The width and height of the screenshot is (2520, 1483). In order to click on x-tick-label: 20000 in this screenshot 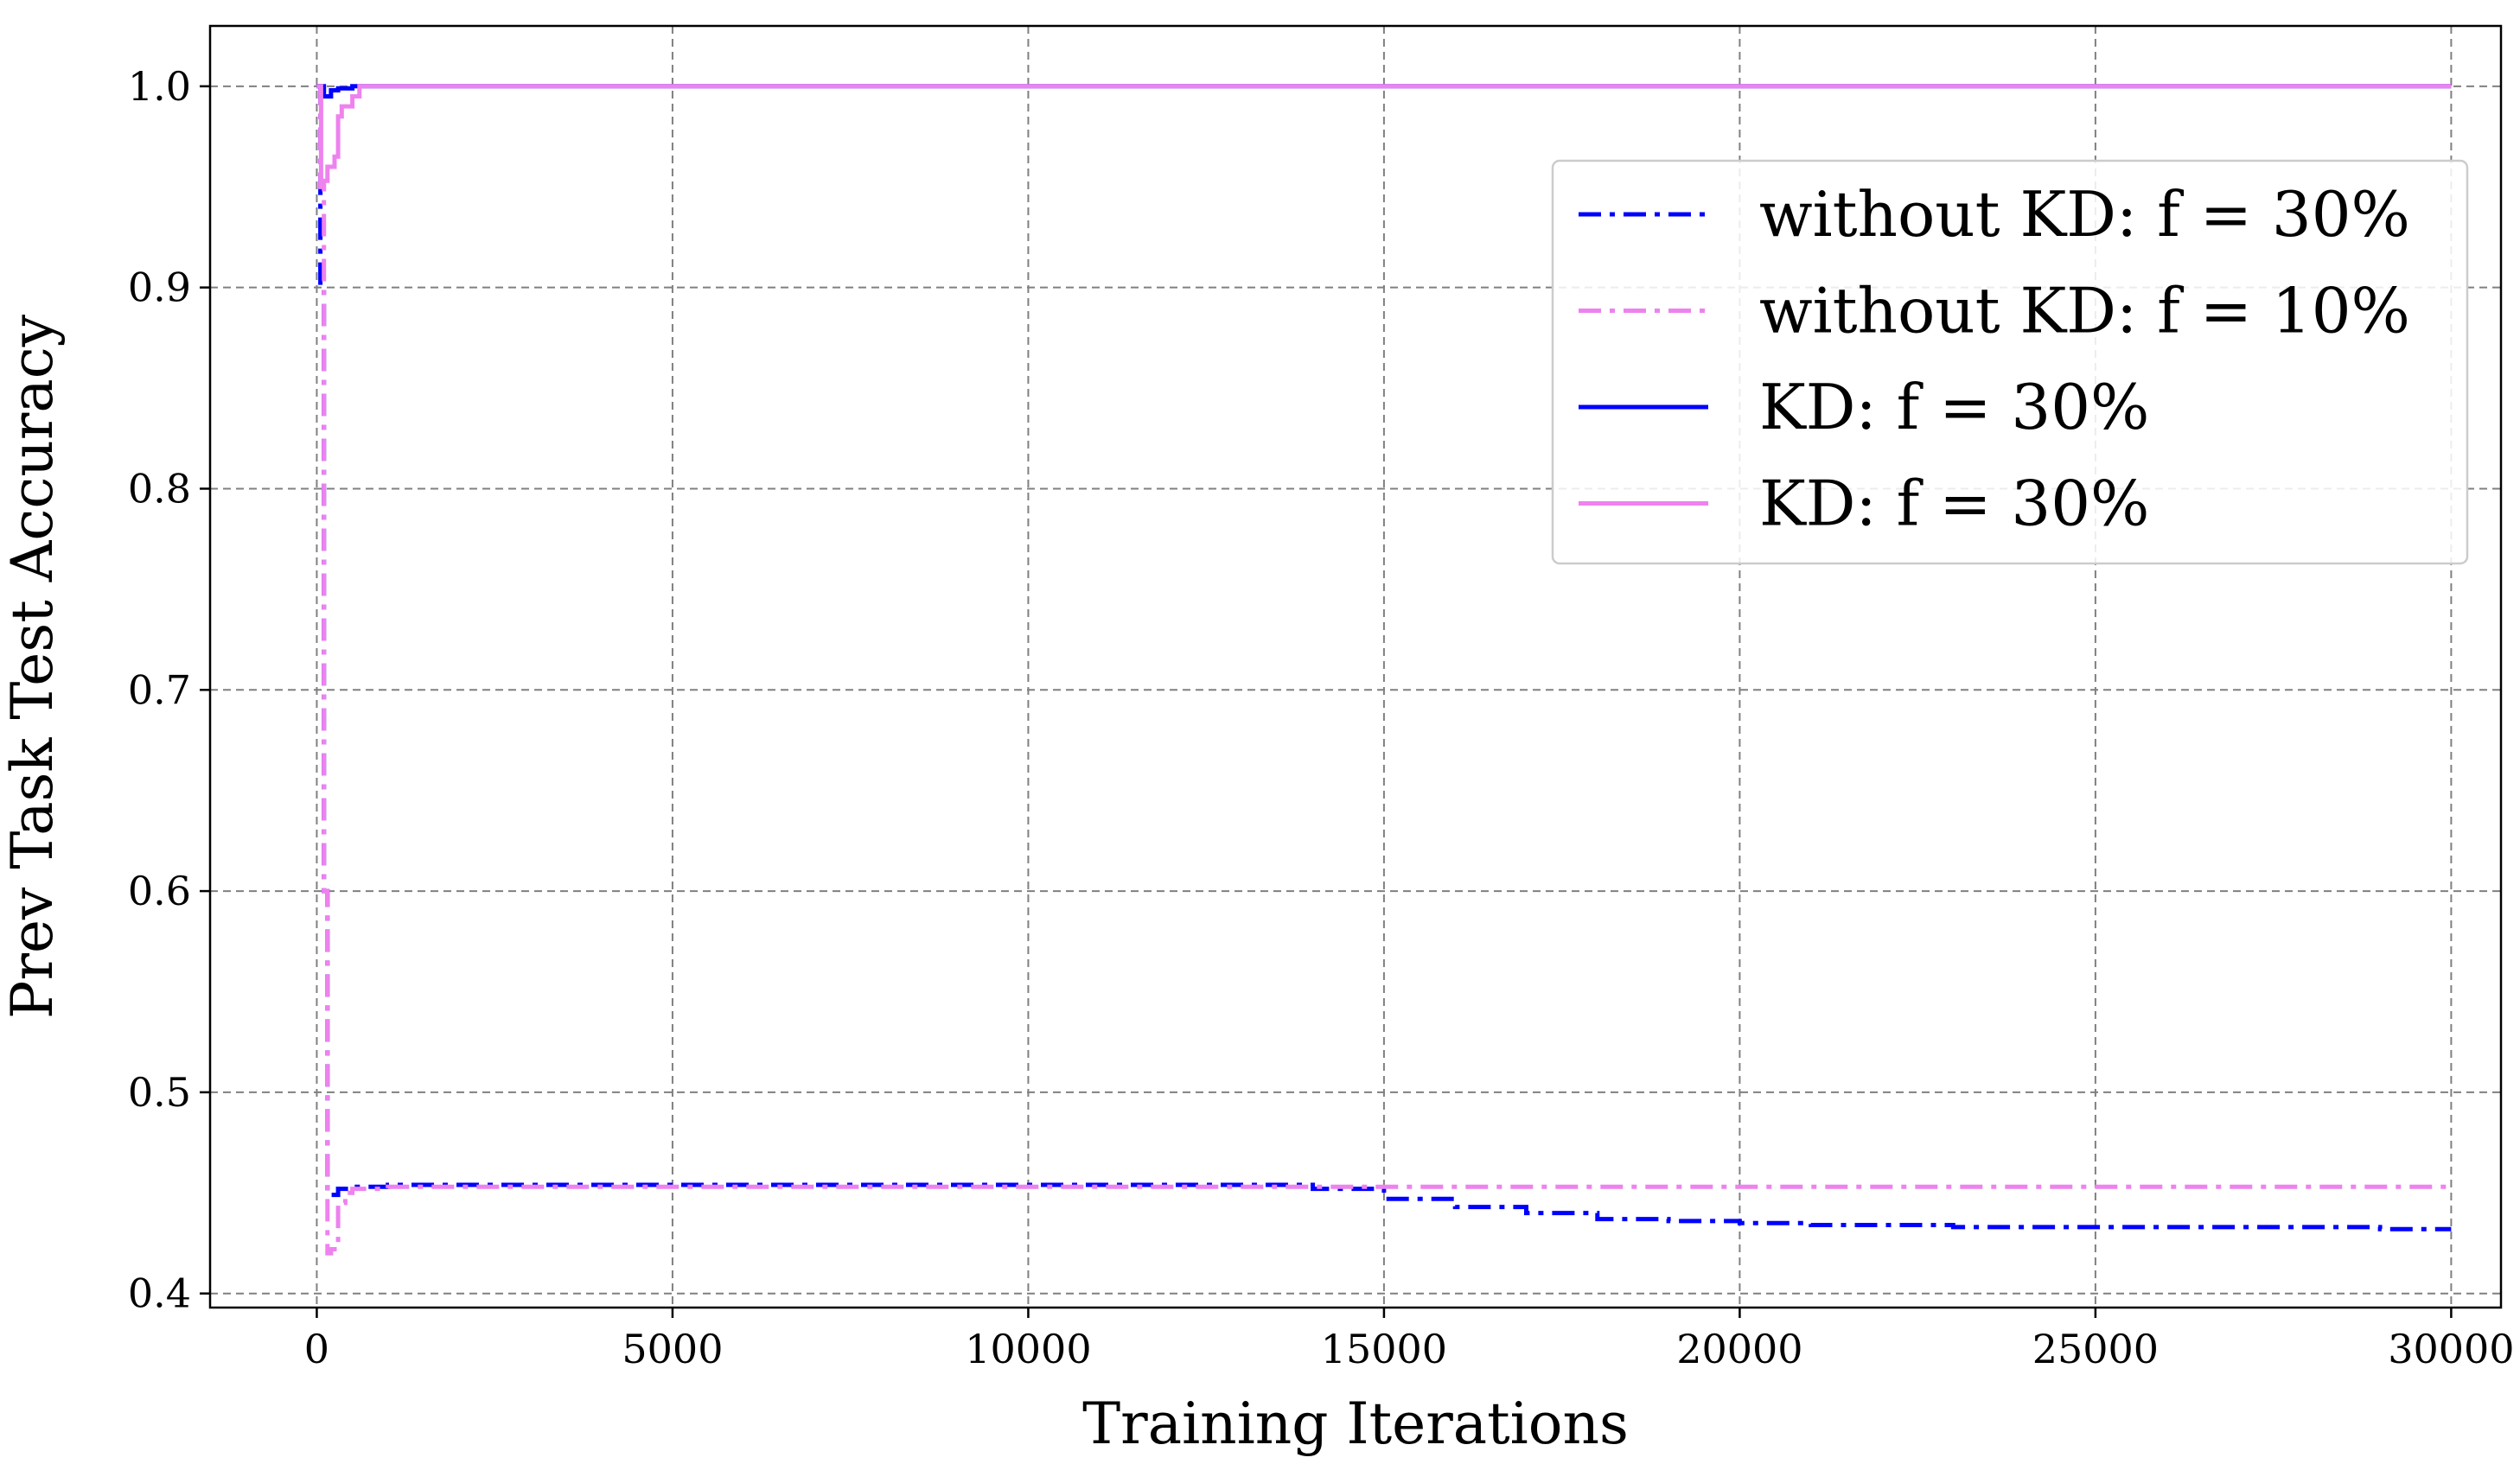, I will do `click(1739, 1349)`.